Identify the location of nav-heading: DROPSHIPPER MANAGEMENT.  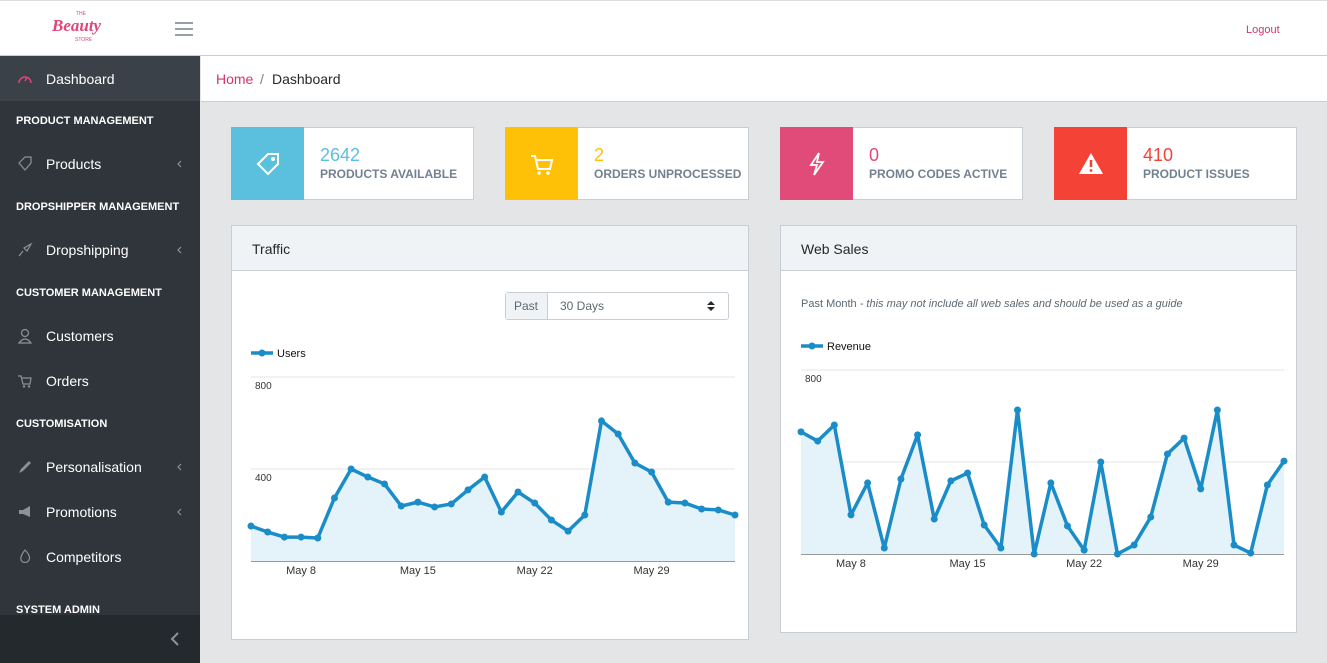
(98, 207).